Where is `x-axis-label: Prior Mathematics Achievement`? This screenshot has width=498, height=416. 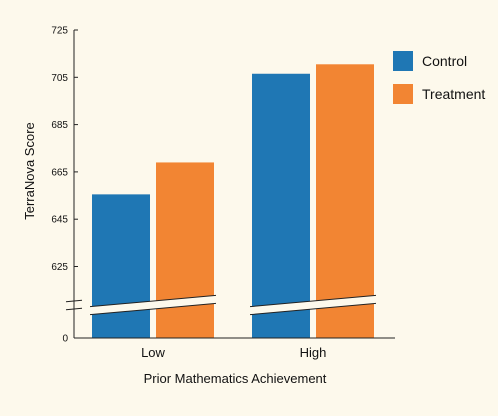 x-axis-label: Prior Mathematics Achievement is located at coordinates (235, 378).